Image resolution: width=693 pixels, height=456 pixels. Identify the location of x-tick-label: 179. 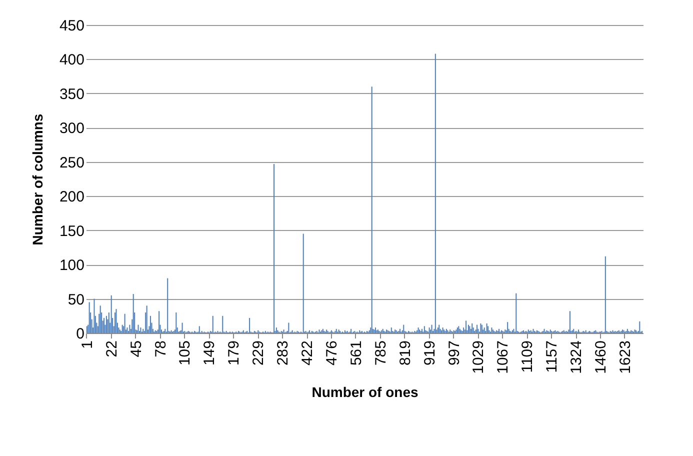
(234, 353).